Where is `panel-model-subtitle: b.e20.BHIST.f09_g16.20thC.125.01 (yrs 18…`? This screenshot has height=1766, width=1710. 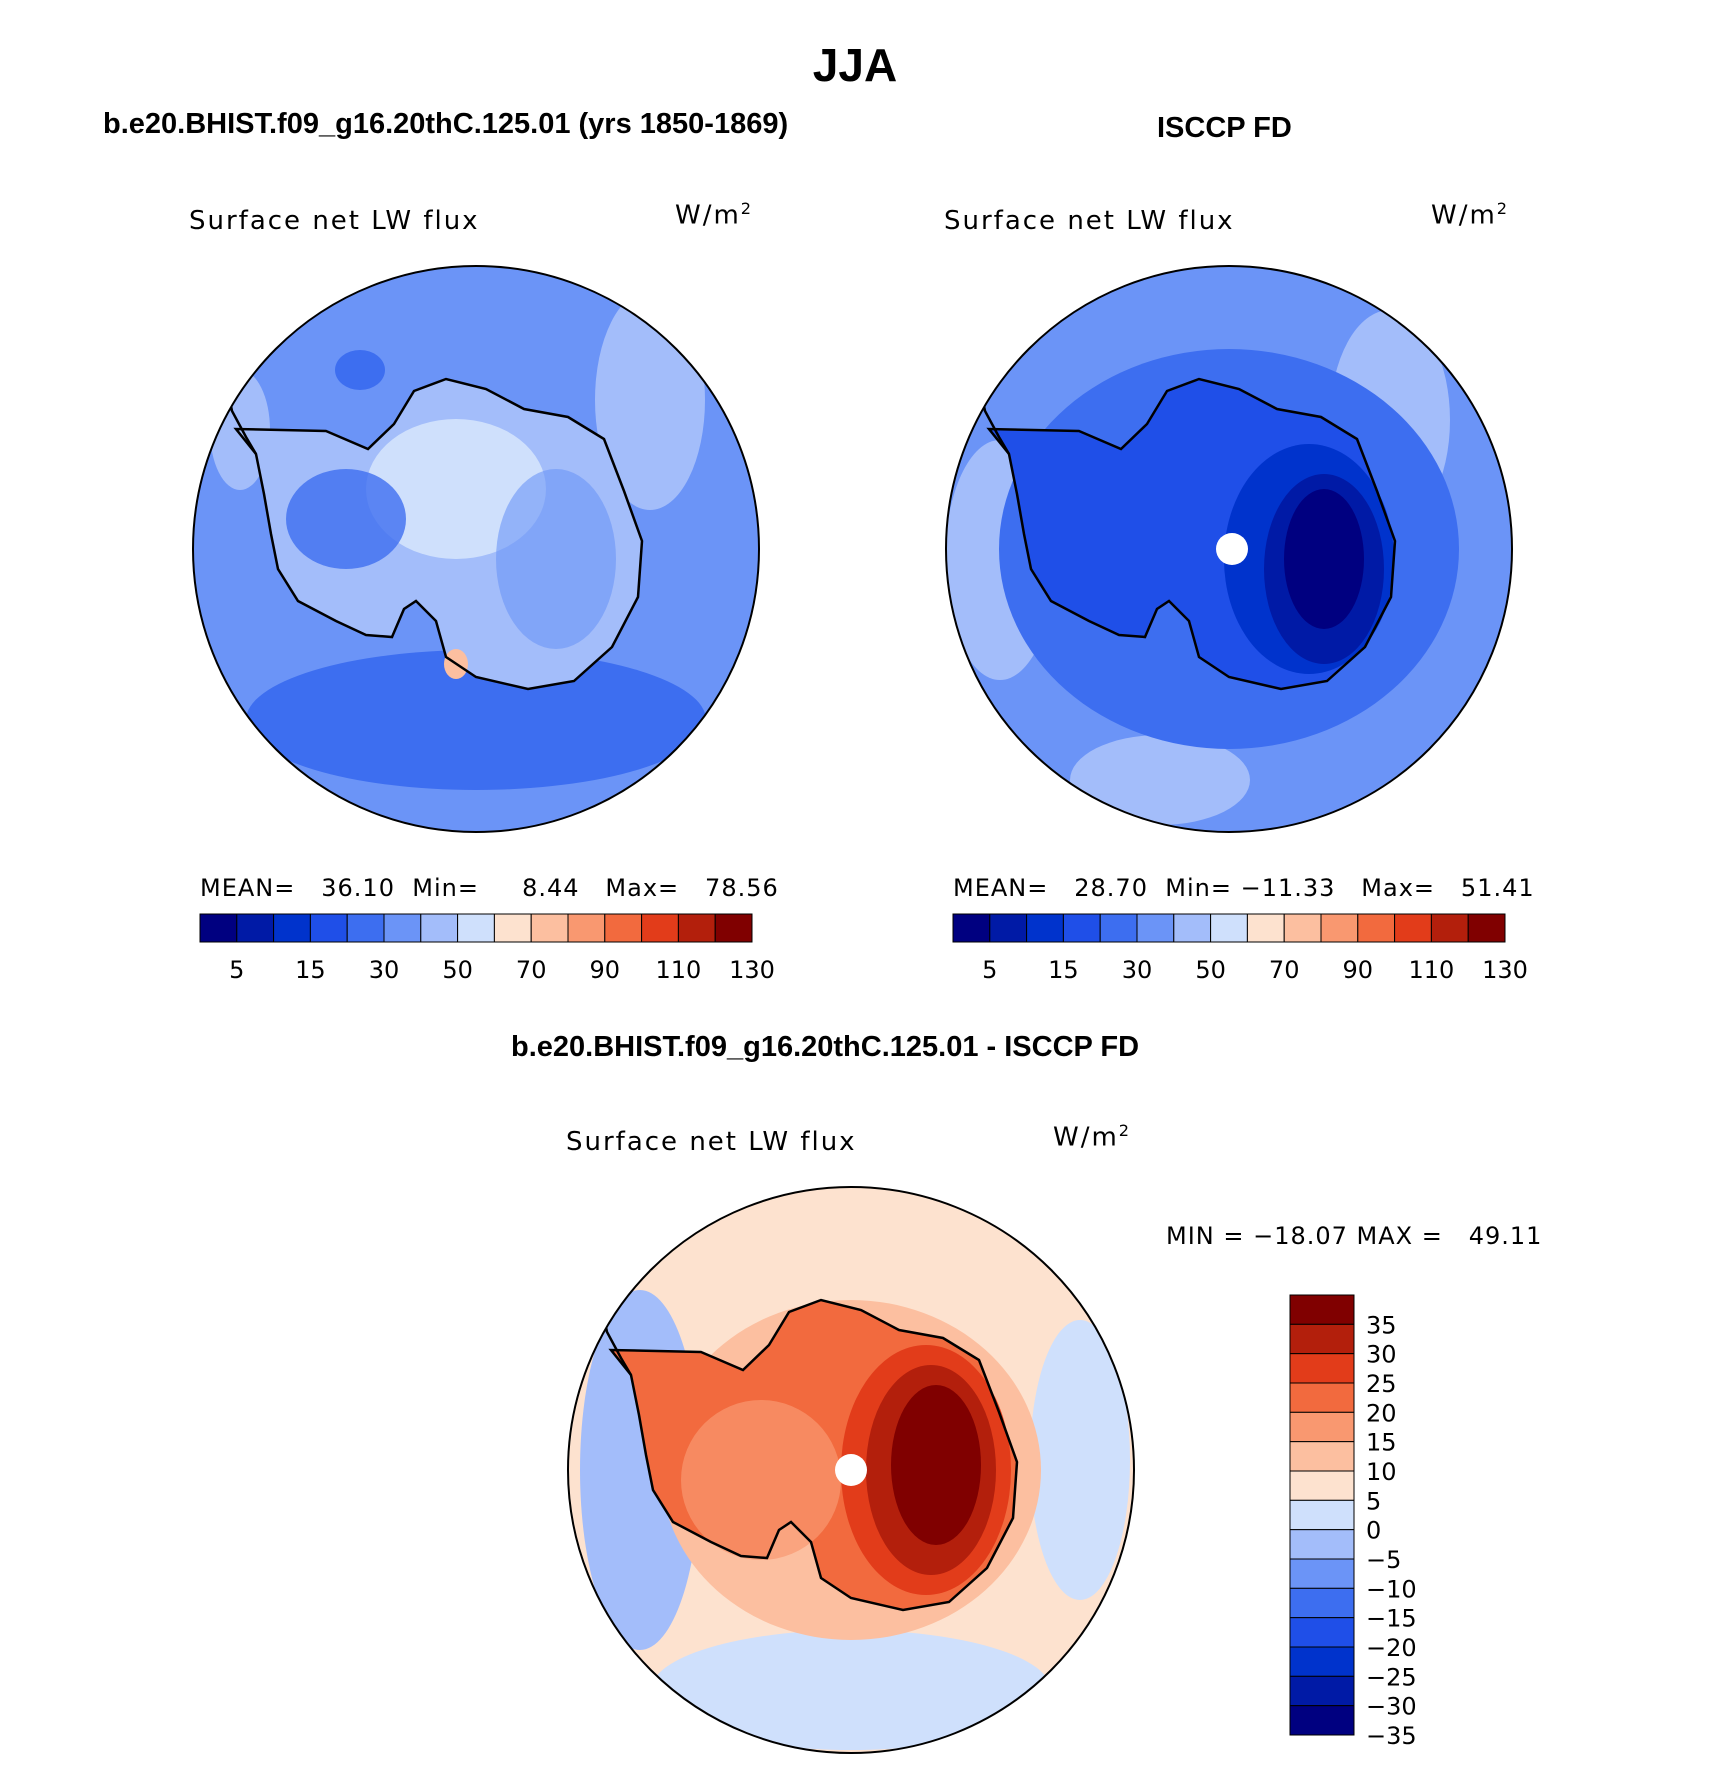 panel-model-subtitle: b.e20.BHIST.f09_g16.20thC.125.01 (yrs 18… is located at coordinates (446, 124).